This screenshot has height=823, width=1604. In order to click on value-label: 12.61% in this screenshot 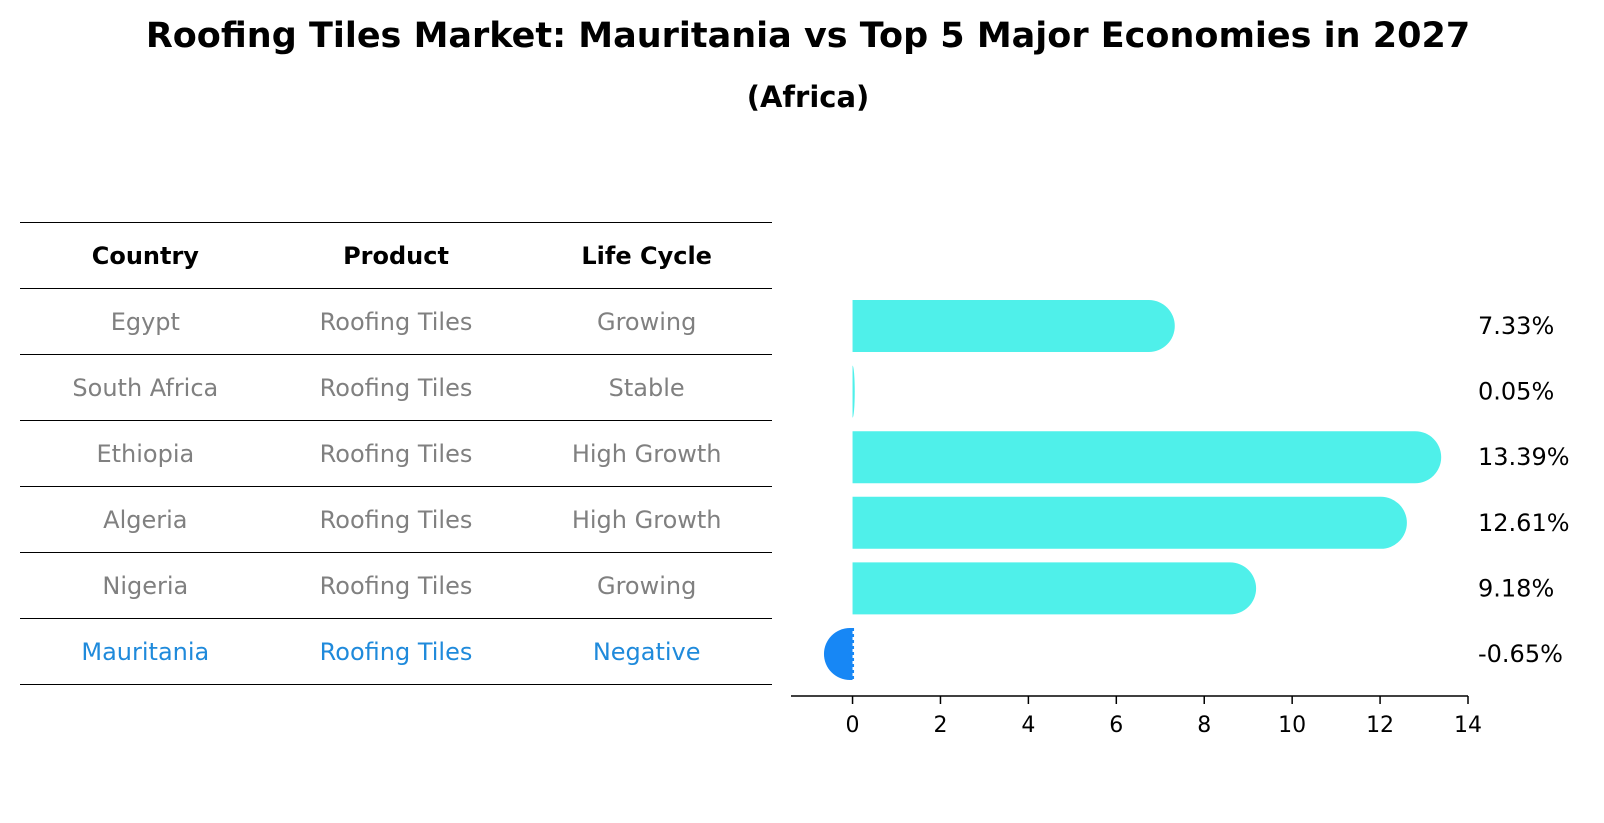, I will do `click(1524, 523)`.